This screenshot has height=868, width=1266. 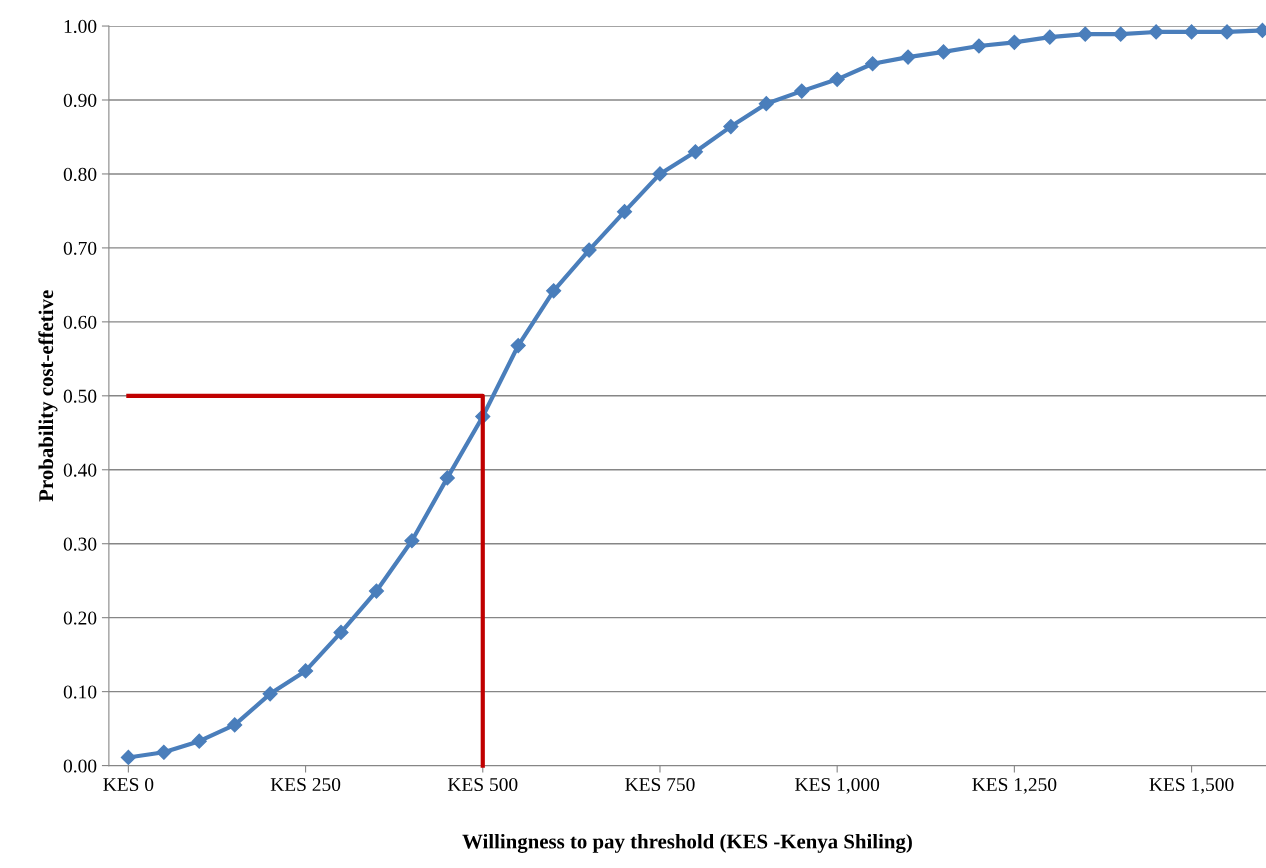 I want to click on x-axis-title: Willingness to pay threshold (KES -Kenya Shiling), so click(x=687, y=843).